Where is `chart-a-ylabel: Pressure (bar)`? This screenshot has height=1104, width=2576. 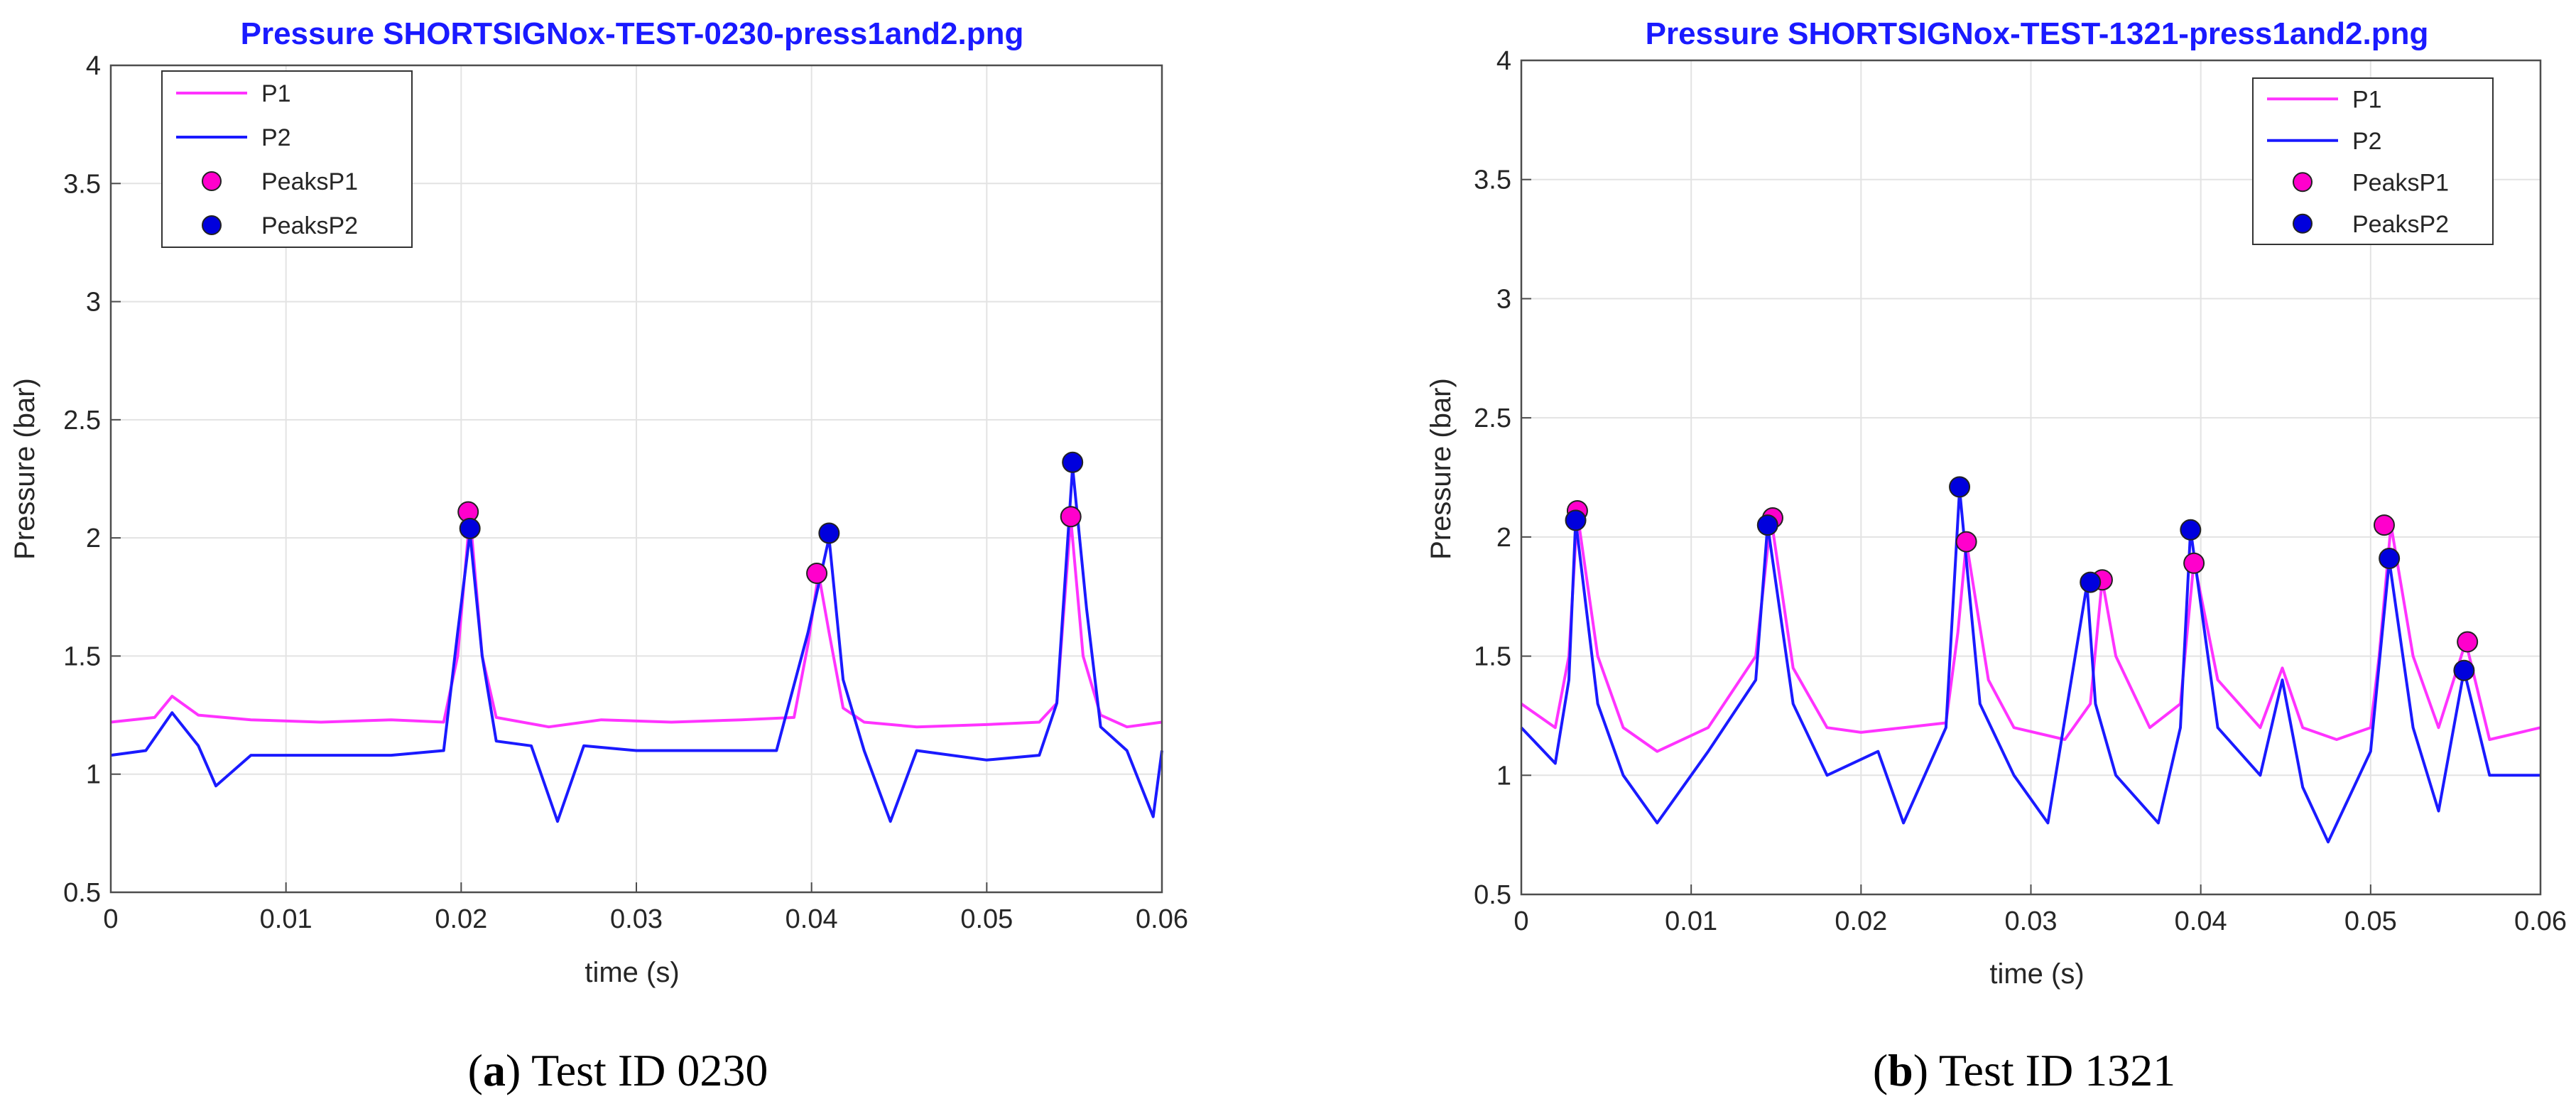 chart-a-ylabel: Pressure (bar) is located at coordinates (24, 469).